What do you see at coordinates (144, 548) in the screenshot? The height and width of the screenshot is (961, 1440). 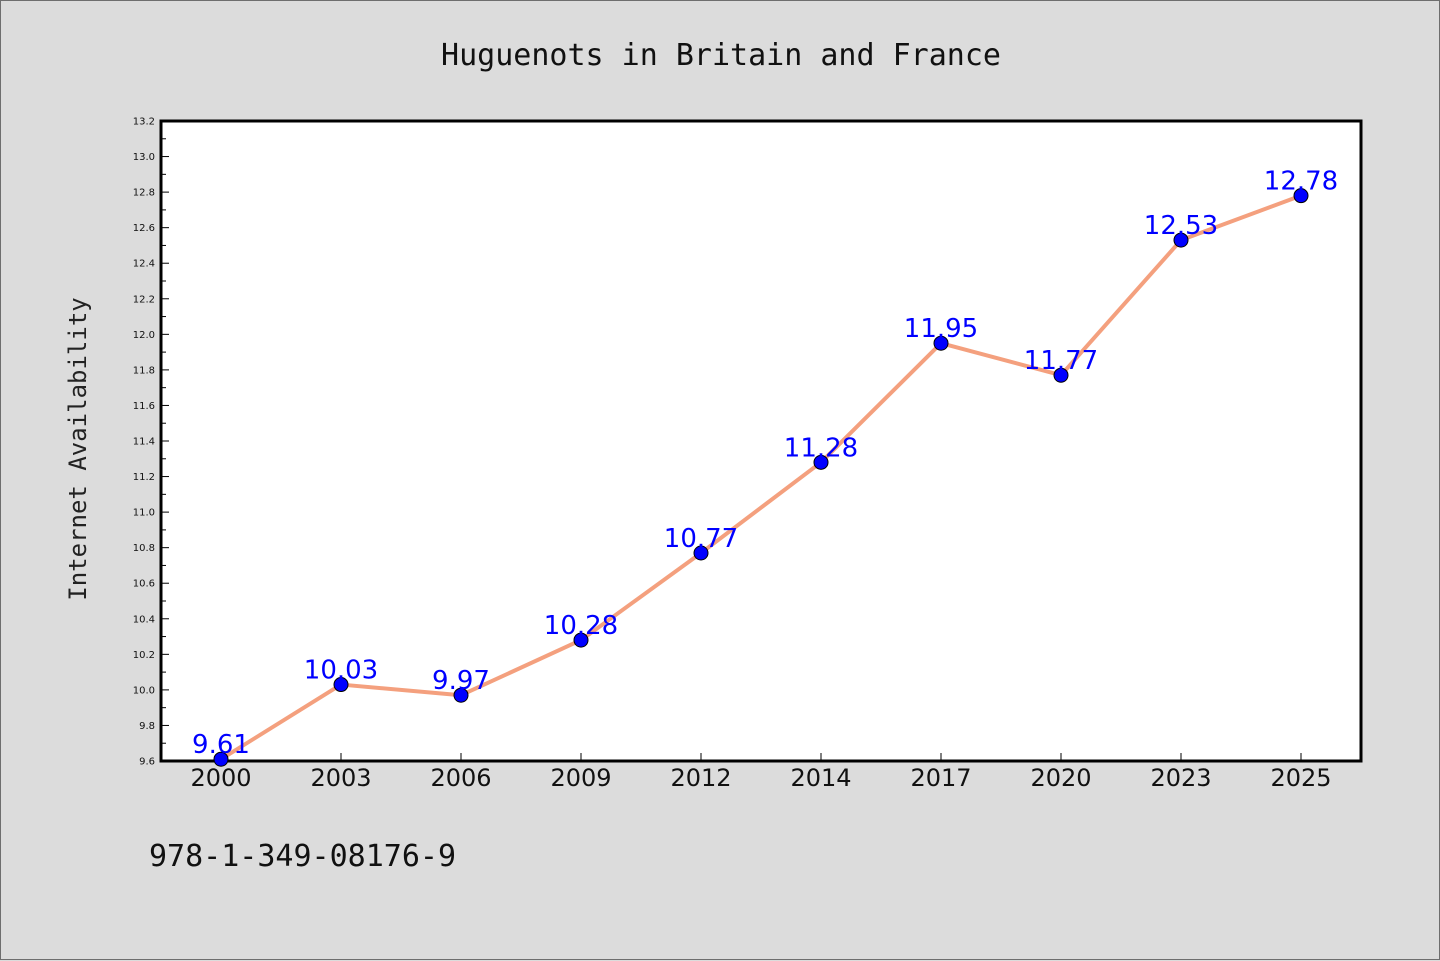 I see `y-tick-label: 10.8` at bounding box center [144, 548].